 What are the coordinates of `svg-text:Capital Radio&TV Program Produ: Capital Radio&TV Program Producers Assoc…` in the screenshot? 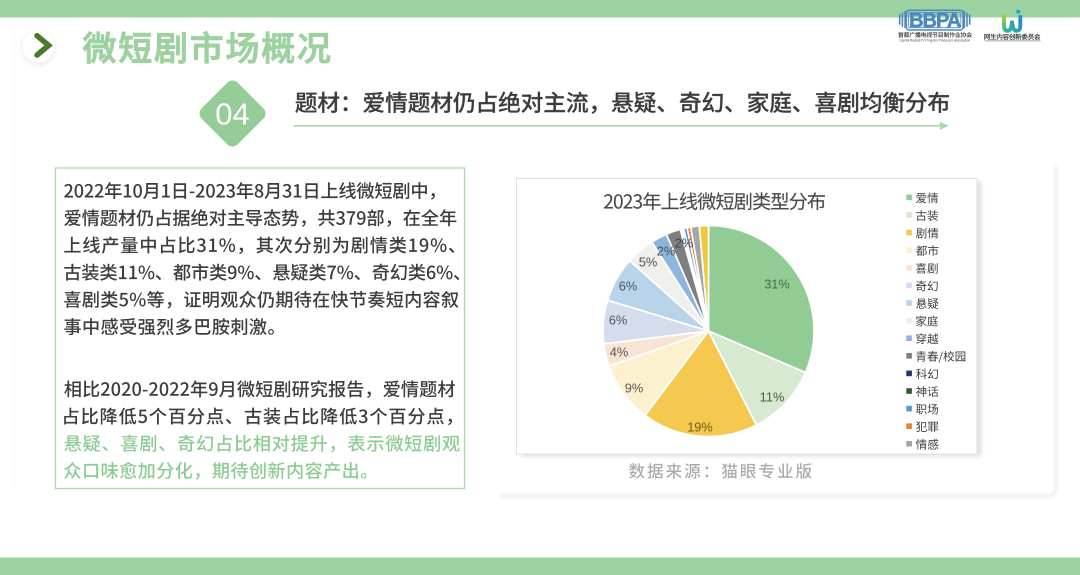 It's located at (934, 41).